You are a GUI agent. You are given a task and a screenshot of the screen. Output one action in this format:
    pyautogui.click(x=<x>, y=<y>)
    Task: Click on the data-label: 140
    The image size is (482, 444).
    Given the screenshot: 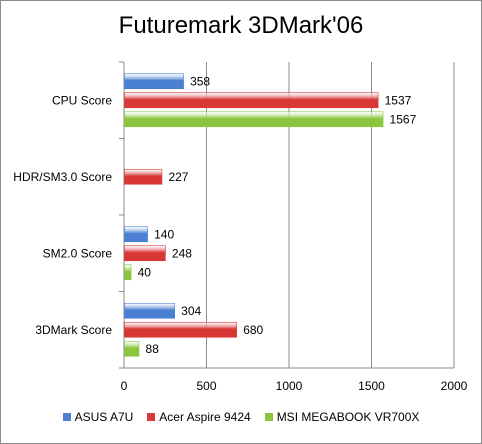 What is the action you would take?
    pyautogui.click(x=164, y=234)
    